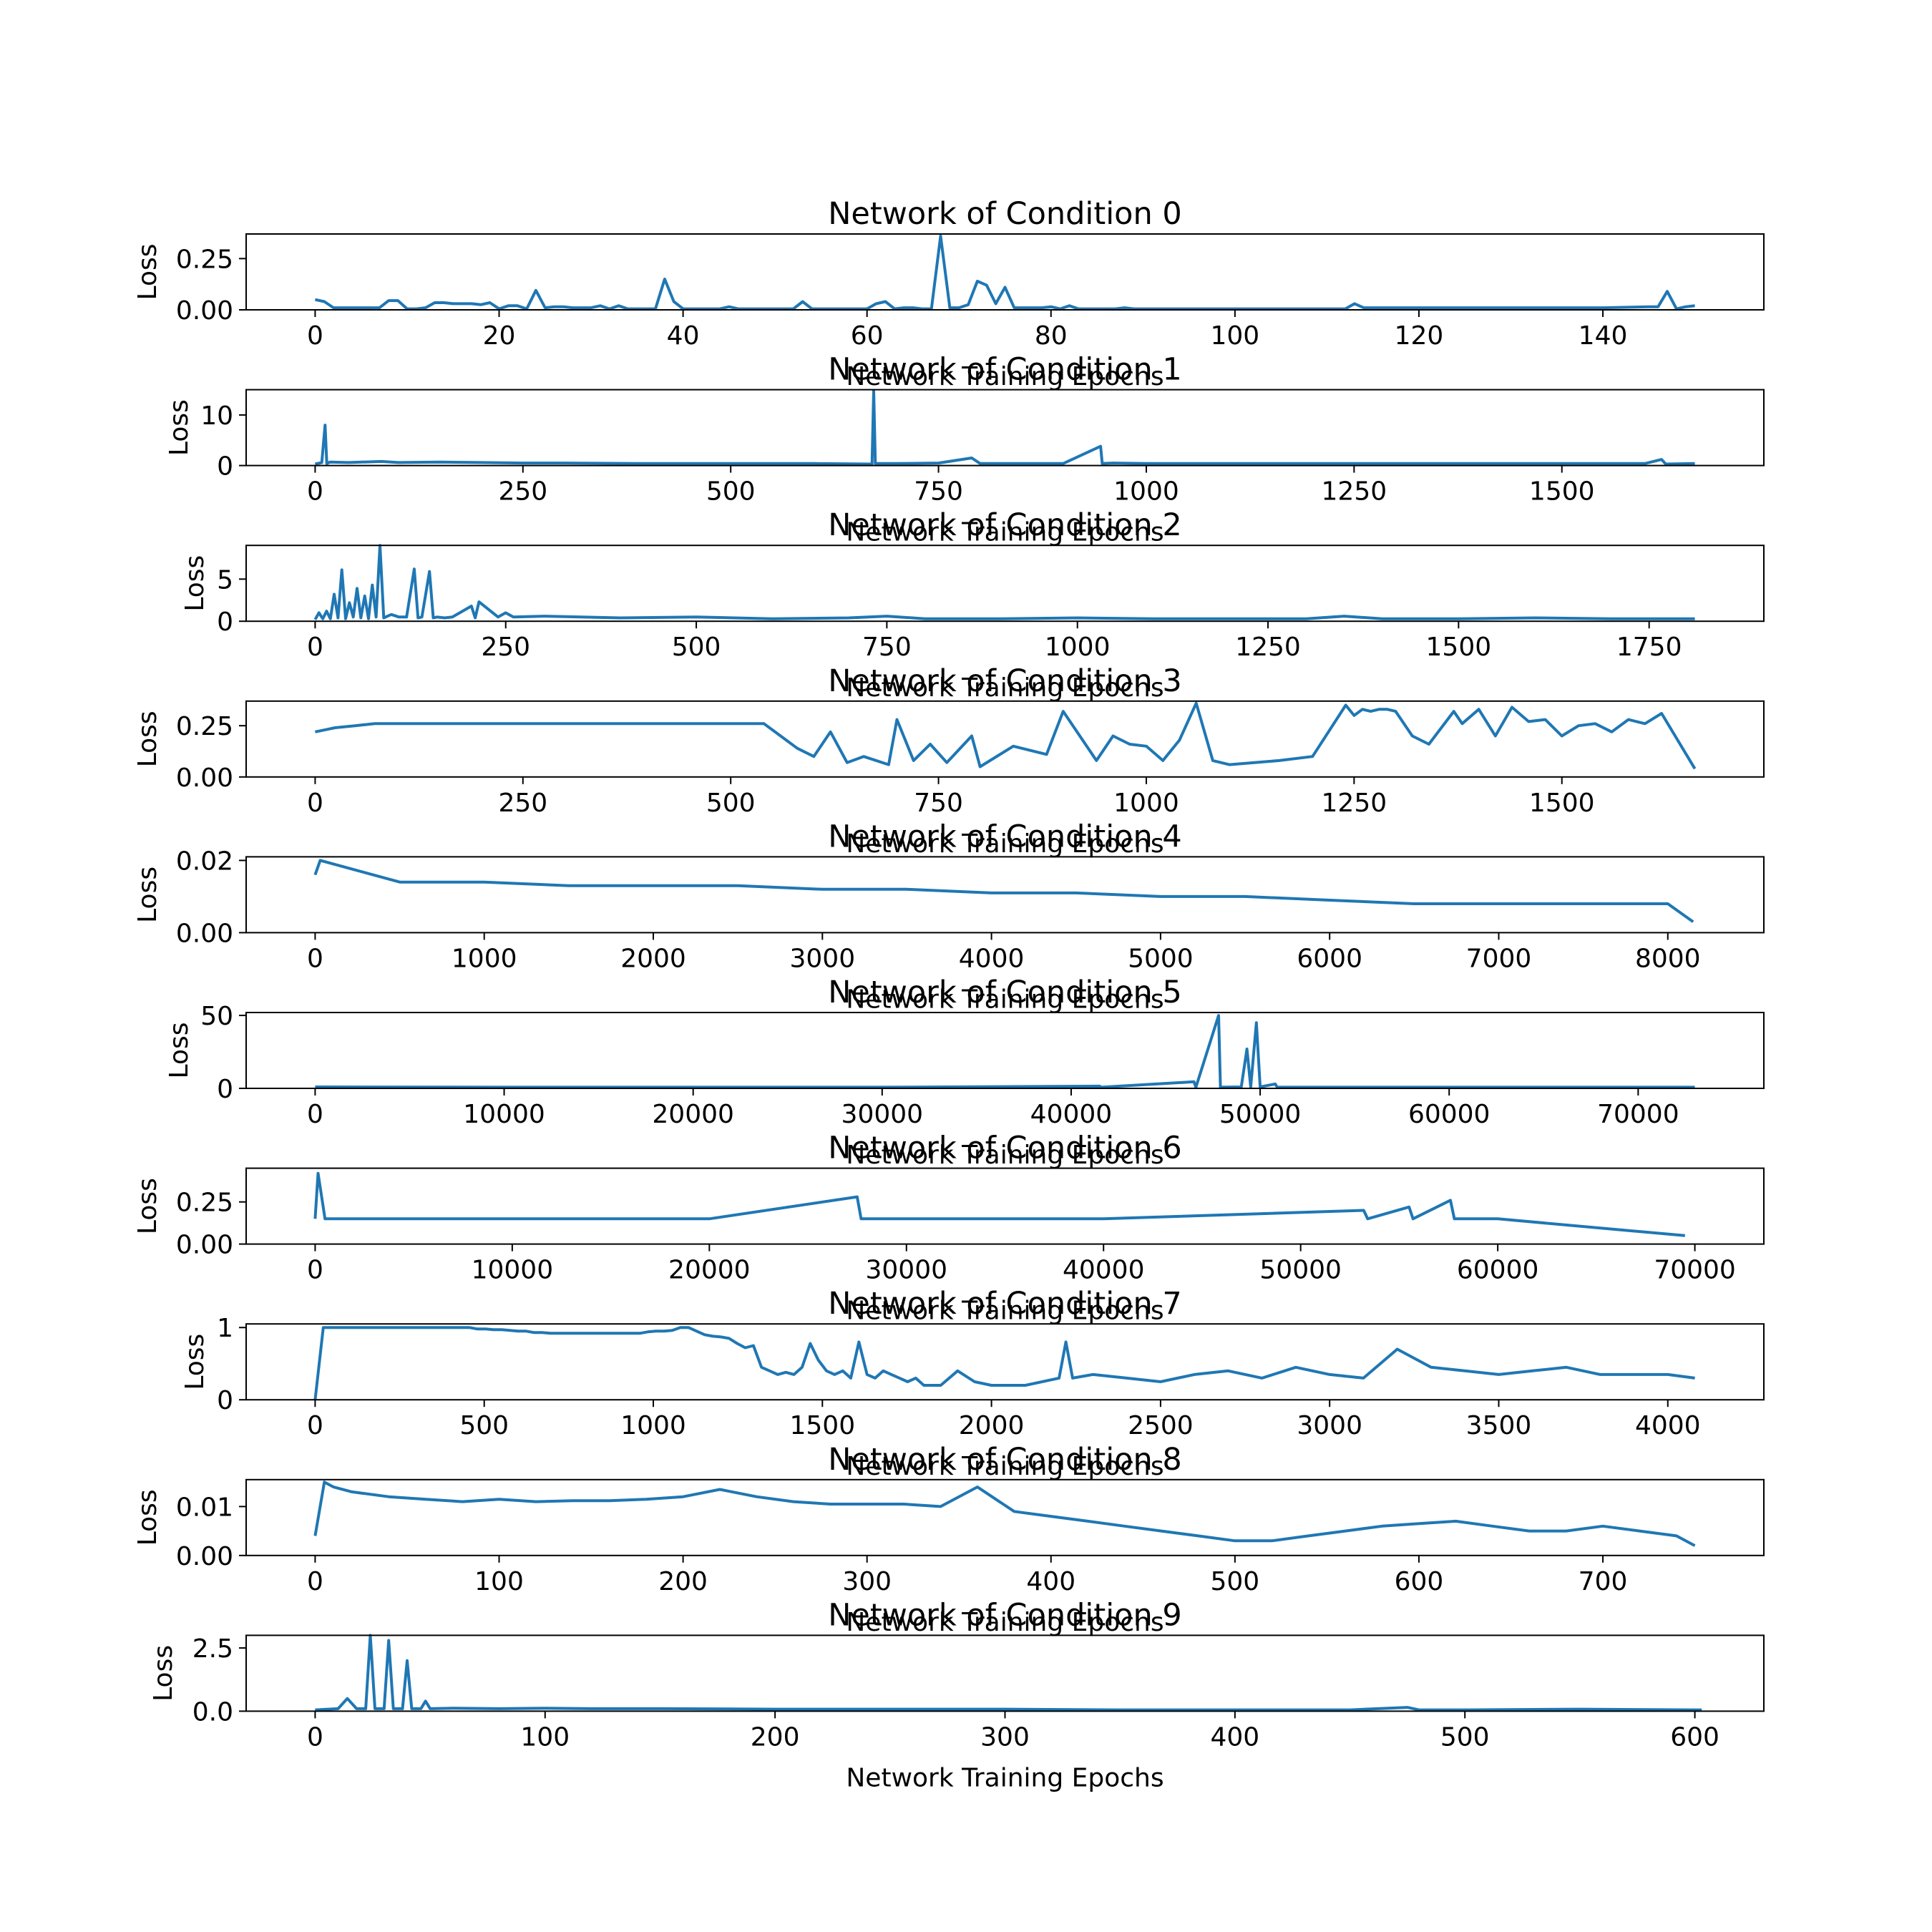  I want to click on x-tick-label: 30000, so click(882, 1114).